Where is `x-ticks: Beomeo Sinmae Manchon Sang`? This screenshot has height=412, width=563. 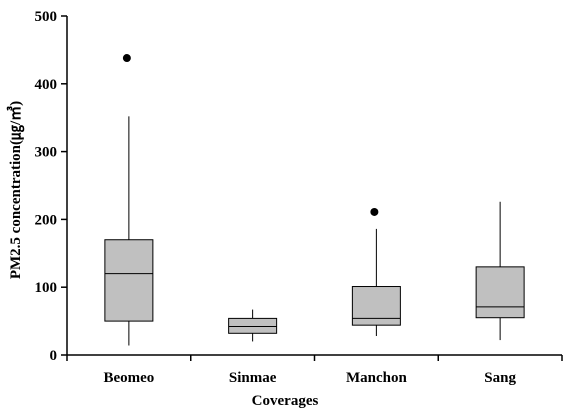
x-ticks: Beomeo Sinmae Manchon Sang is located at coordinates (314, 370).